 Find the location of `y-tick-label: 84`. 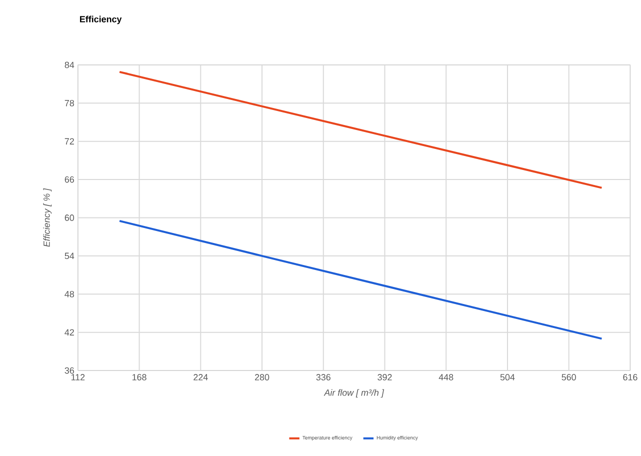

y-tick-label: 84 is located at coordinates (69, 65).